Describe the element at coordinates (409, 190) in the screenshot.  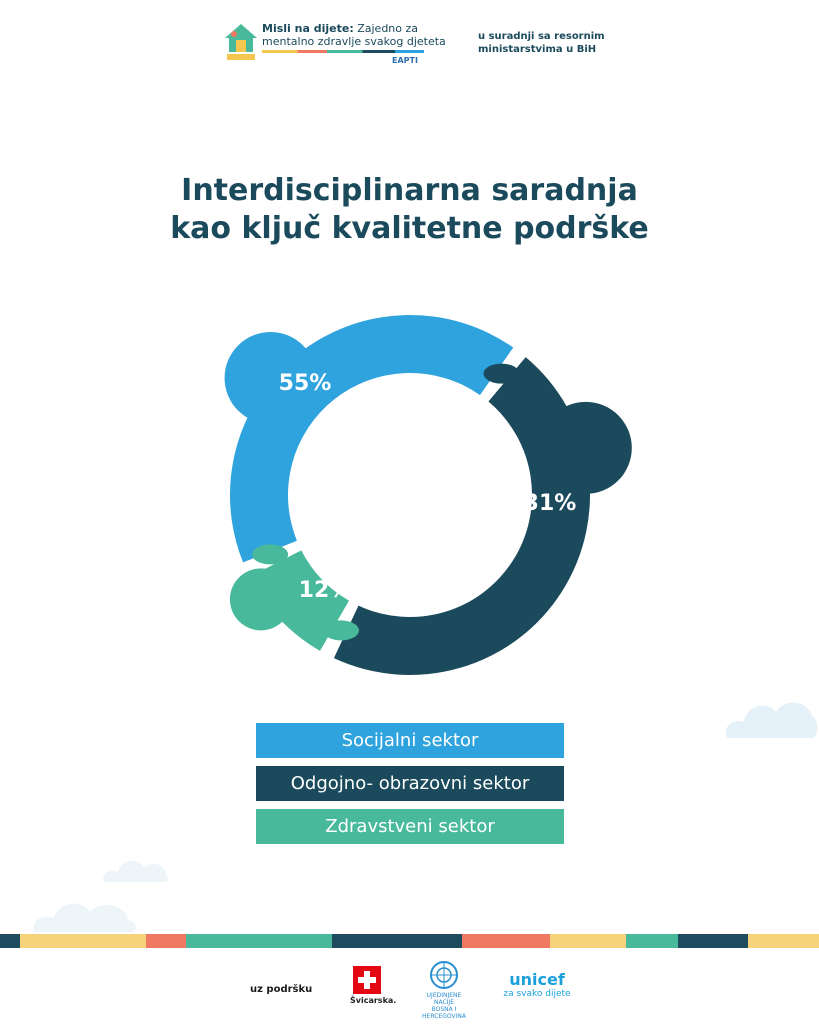
I see `title-line1: Interdisciplinarna saradnja` at that location.